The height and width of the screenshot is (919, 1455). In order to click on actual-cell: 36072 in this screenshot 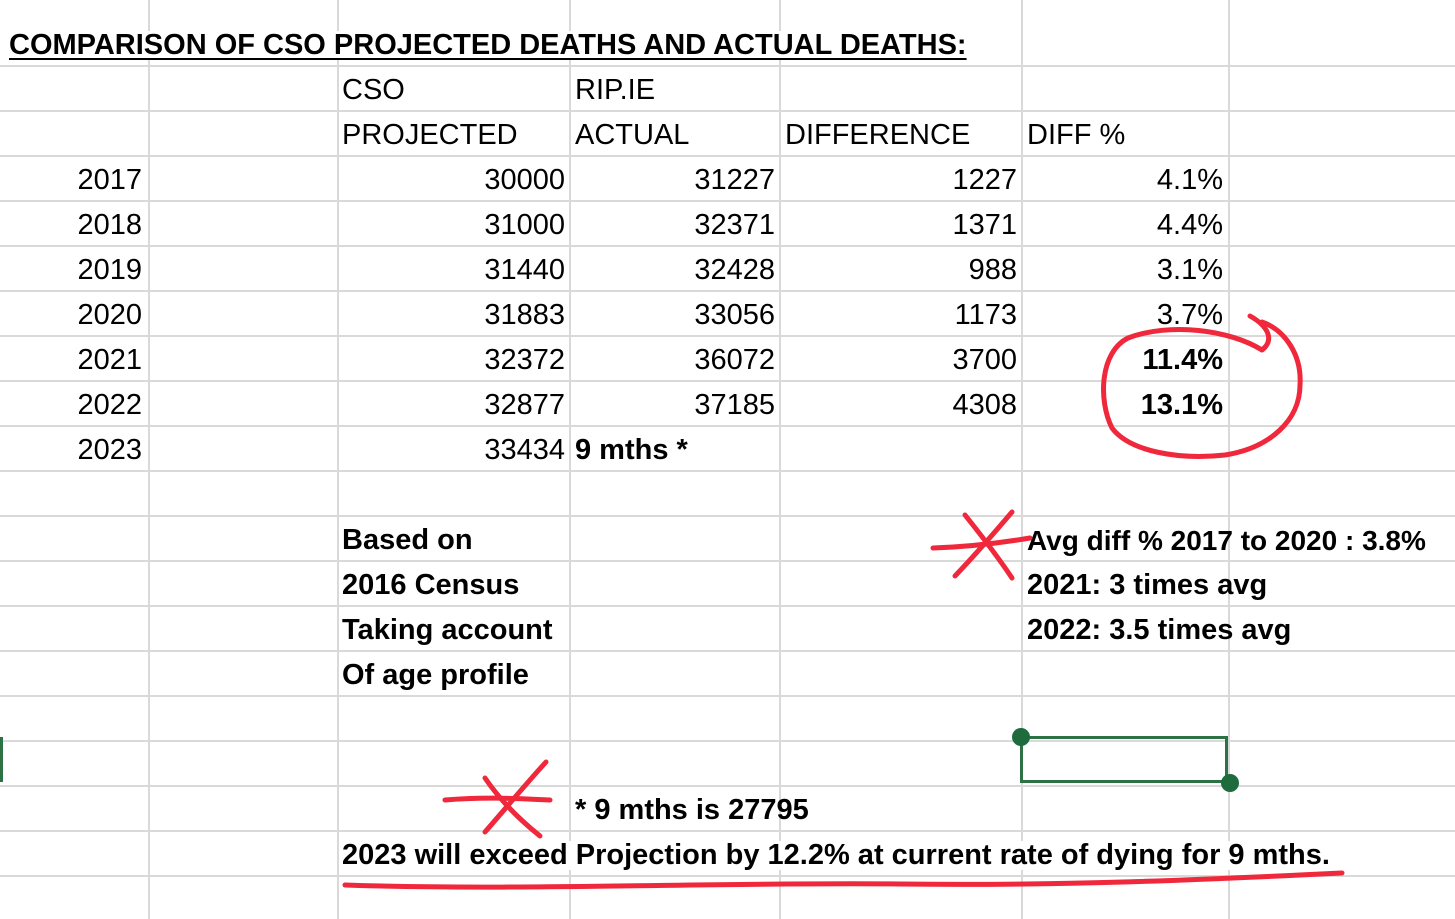, I will do `click(734, 360)`.